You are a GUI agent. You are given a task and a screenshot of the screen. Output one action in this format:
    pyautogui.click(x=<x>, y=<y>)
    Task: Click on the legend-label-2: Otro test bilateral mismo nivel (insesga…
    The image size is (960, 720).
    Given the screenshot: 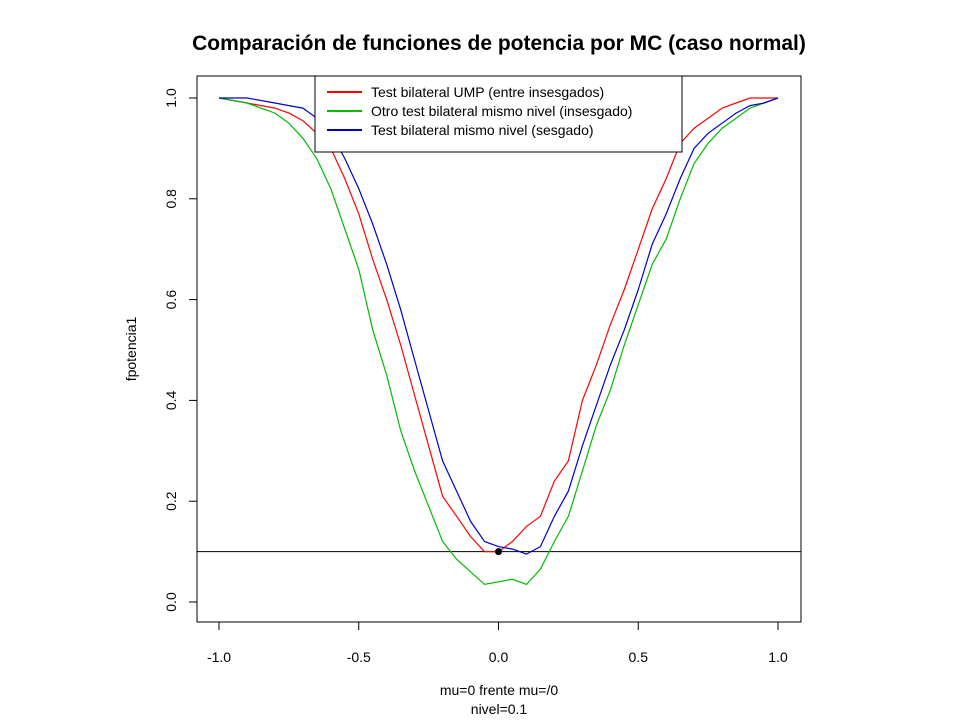 What is the action you would take?
    pyautogui.click(x=501, y=111)
    